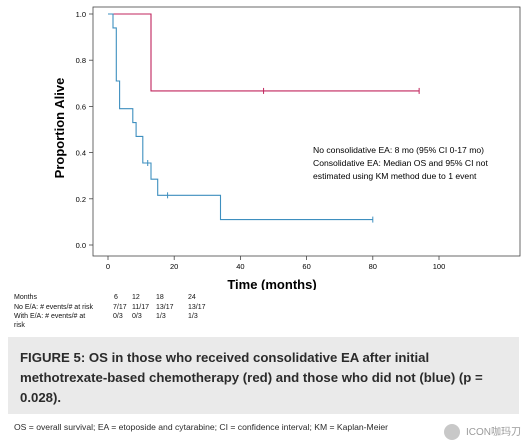  I want to click on risk-cell: 11/17, so click(140, 307).